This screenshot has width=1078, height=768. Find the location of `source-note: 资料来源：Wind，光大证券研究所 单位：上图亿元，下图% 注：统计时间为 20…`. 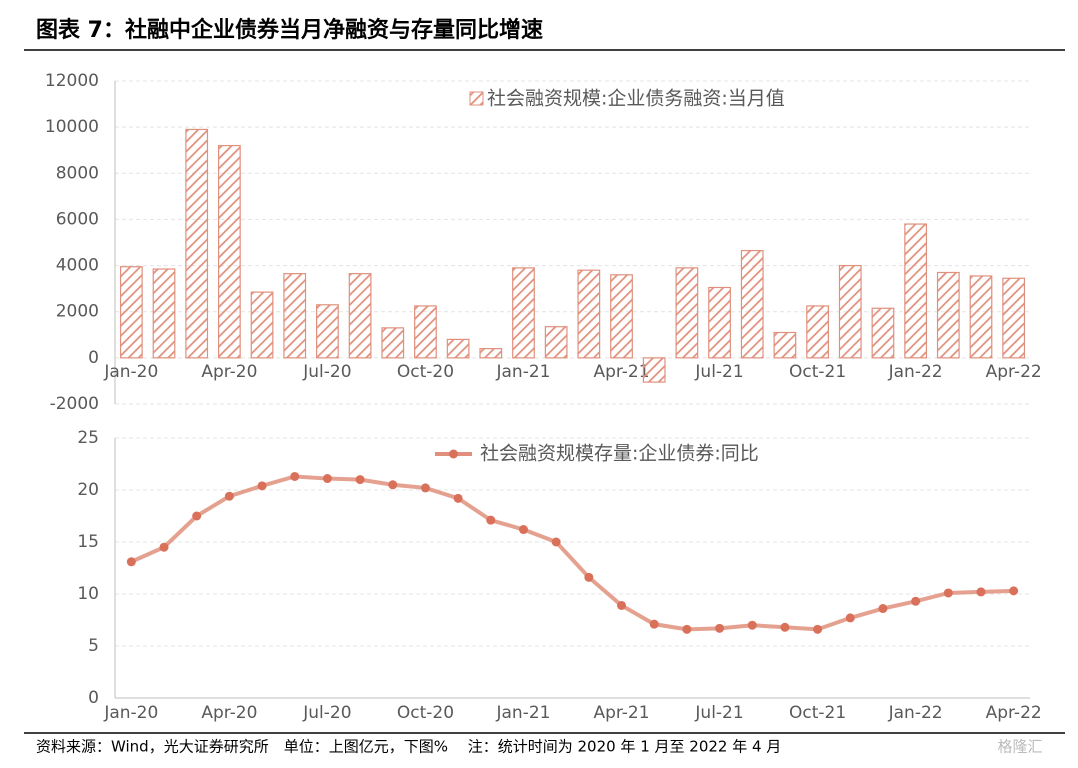

source-note: 资料来源：Wind，光大证券研究所 单位：上图亿元，下图% 注：统计时间为 20… is located at coordinates (408, 747).